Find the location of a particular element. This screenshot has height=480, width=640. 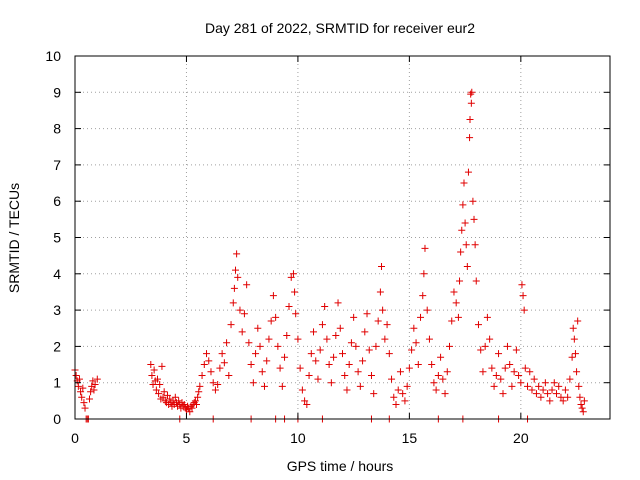

y-tick-label: 1 is located at coordinates (57, 383).